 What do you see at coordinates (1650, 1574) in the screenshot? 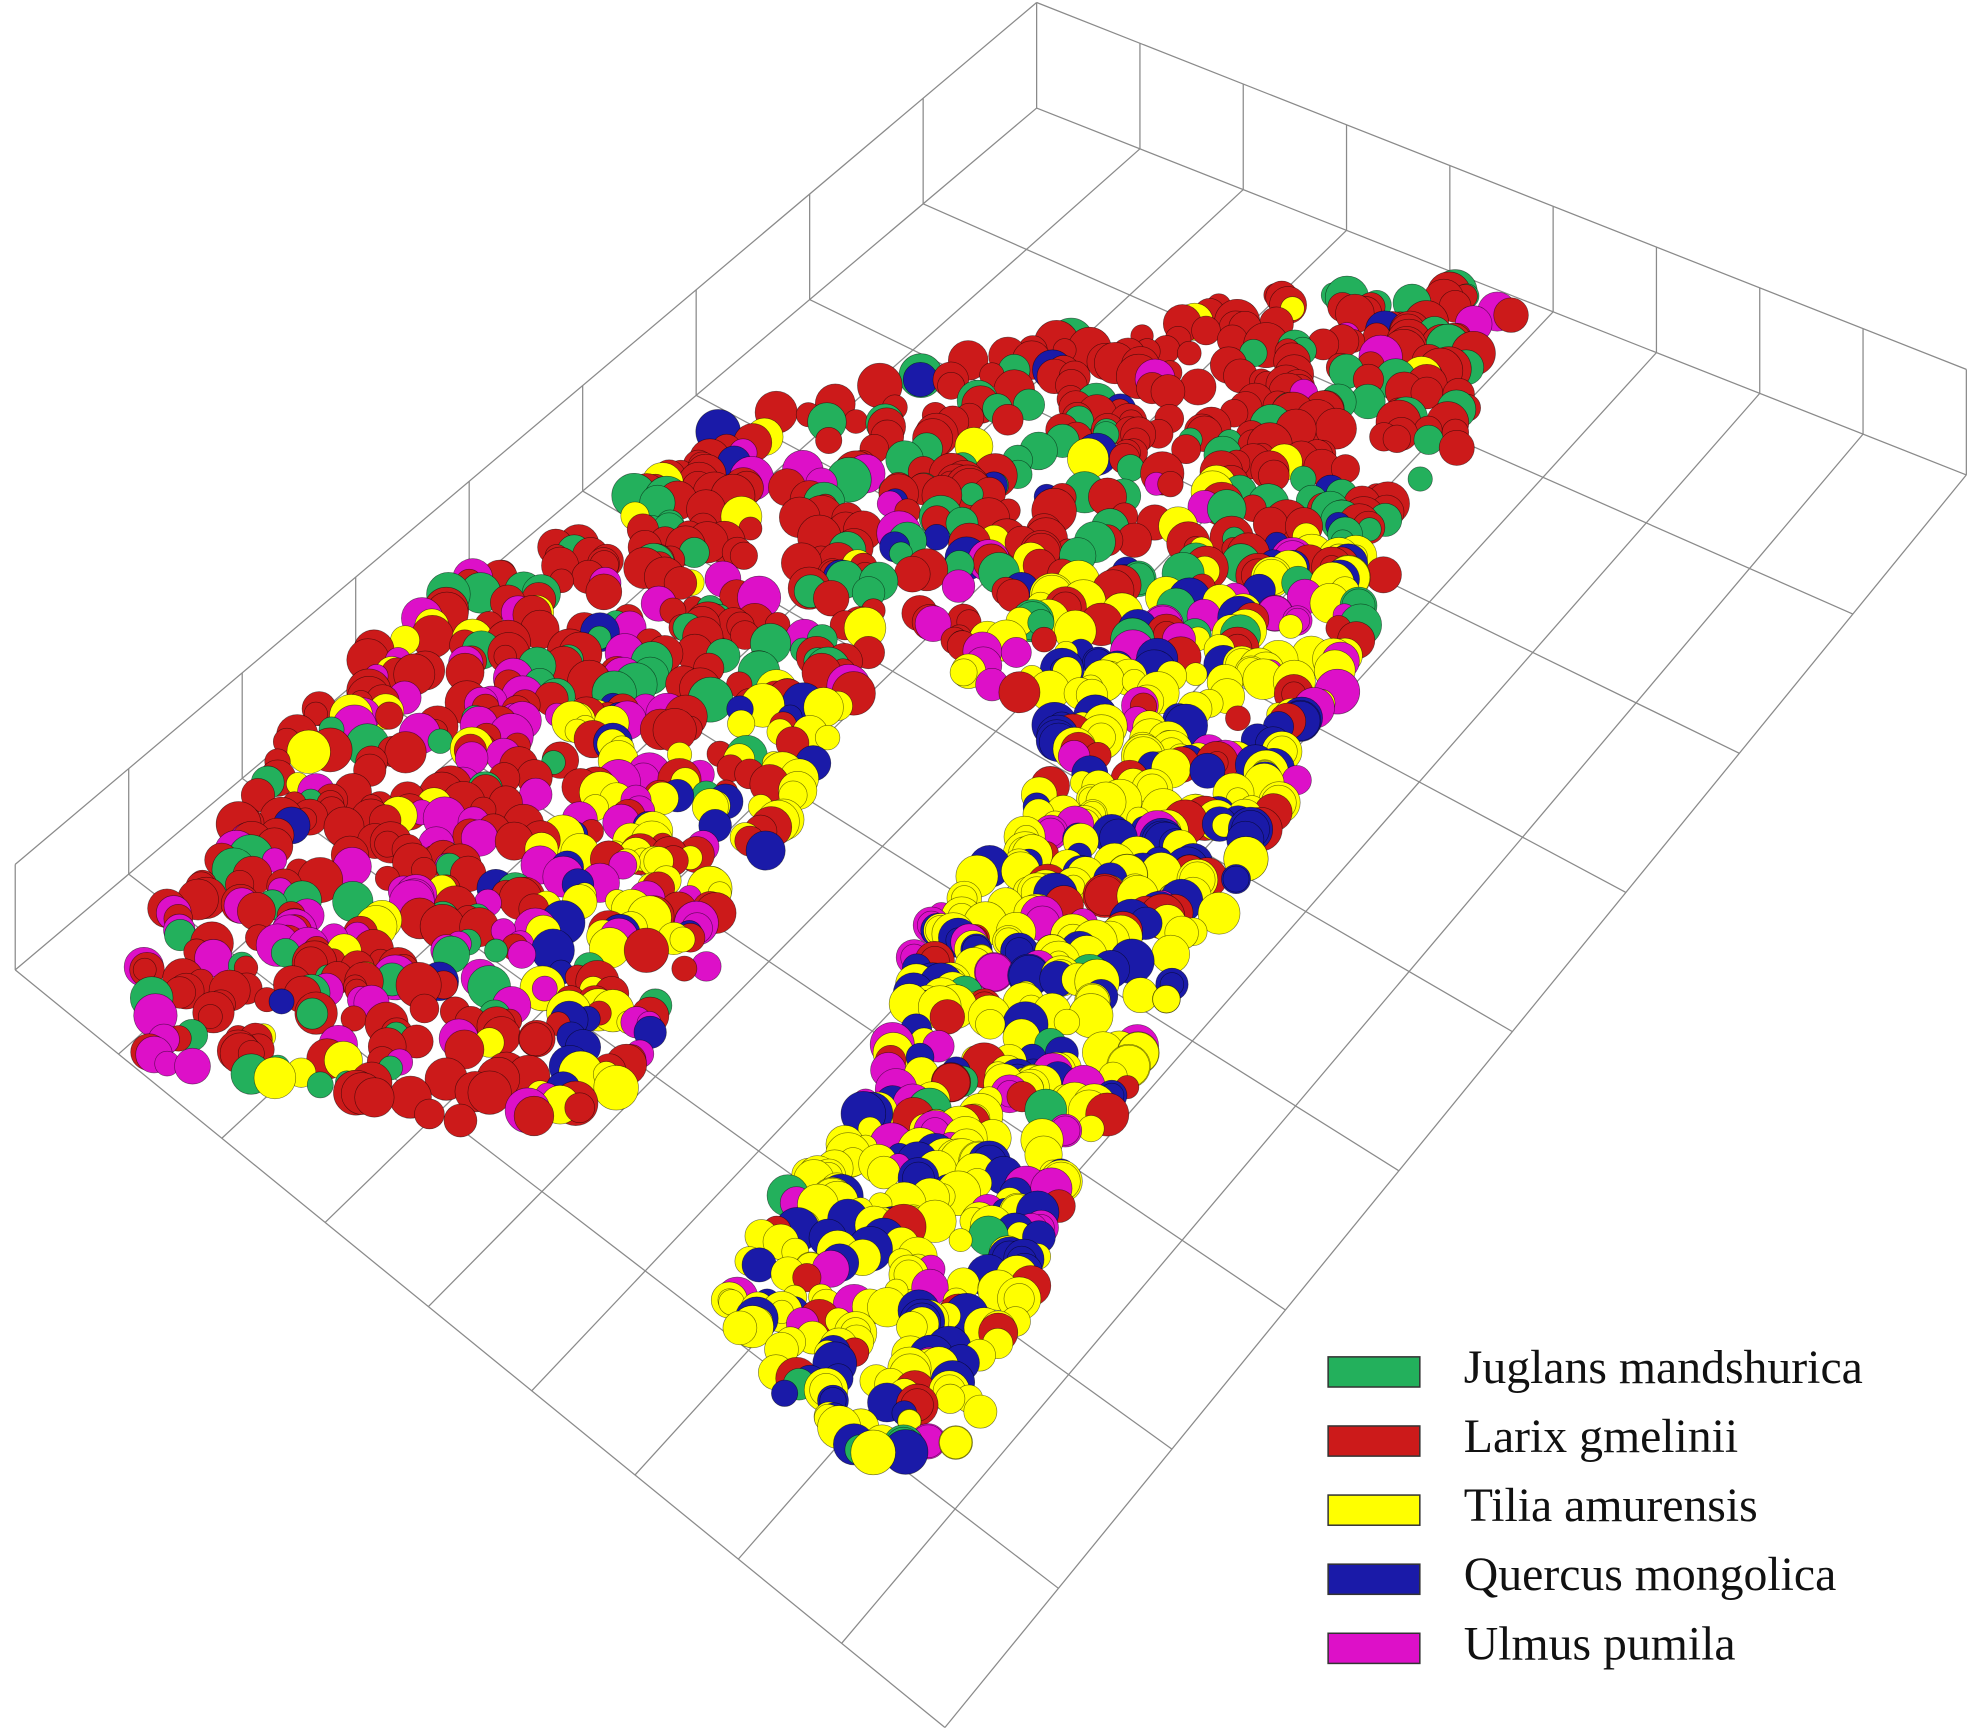
I see `legend-label: Quercus mongolica` at bounding box center [1650, 1574].